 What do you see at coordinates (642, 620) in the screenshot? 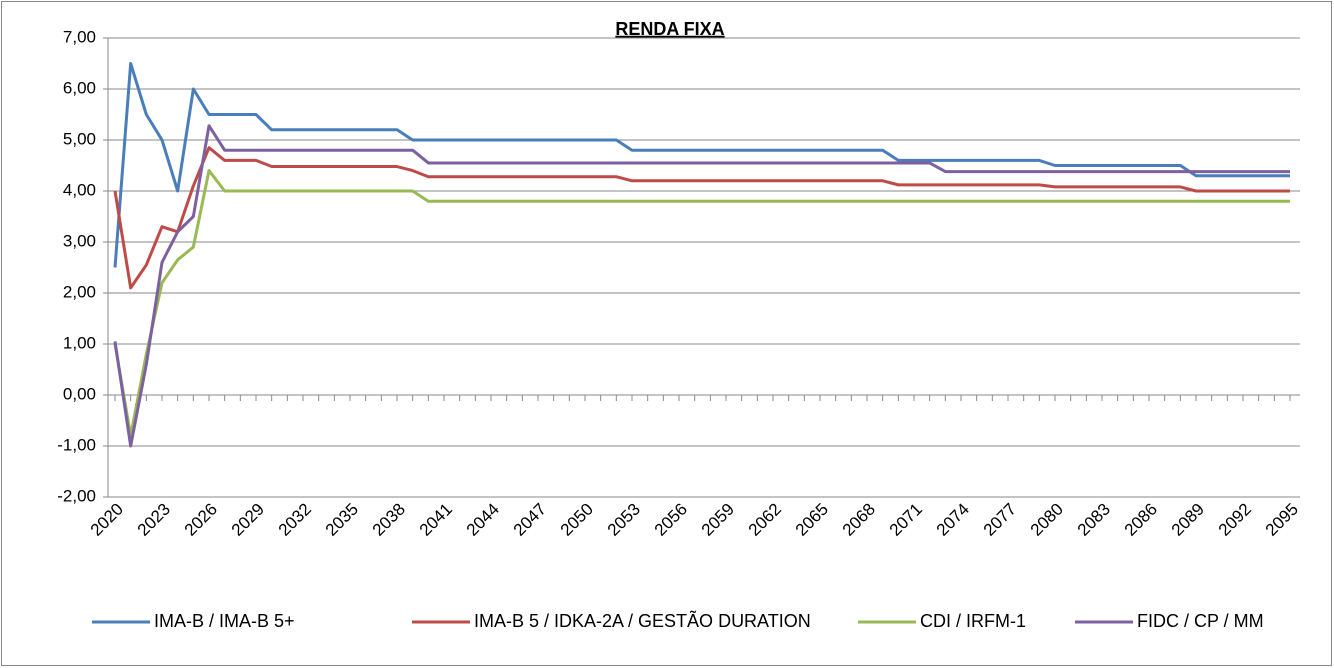
I see `legend-label: IMA-B 5 / IDKA-2A / GESTÃO DURATION` at bounding box center [642, 620].